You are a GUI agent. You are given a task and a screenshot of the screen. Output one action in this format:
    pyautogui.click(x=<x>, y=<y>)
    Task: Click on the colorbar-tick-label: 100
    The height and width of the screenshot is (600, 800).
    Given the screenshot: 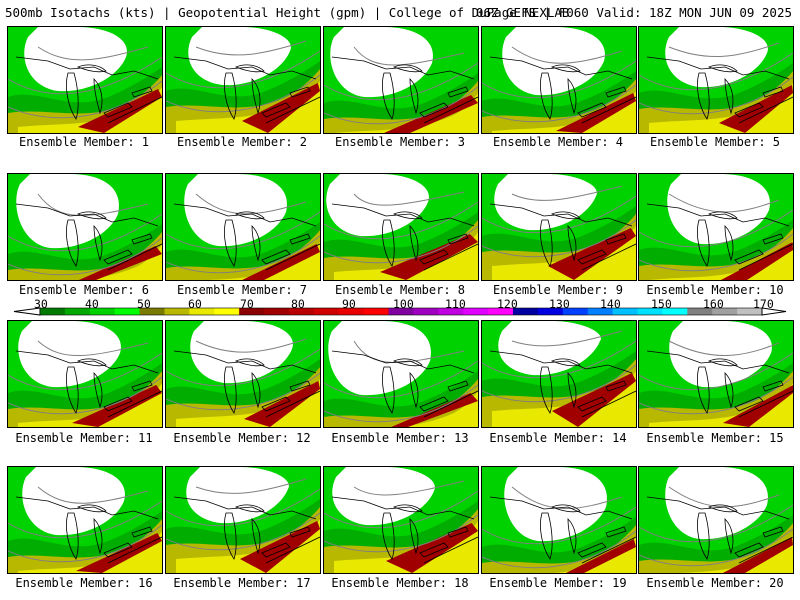 What is the action you would take?
    pyautogui.click(x=403, y=304)
    